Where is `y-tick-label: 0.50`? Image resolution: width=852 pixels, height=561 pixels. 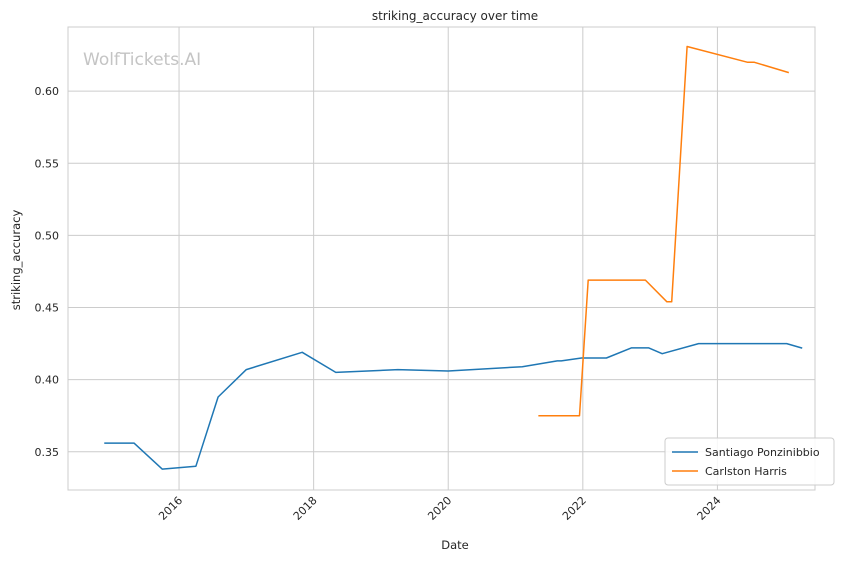
y-tick-label: 0.50 is located at coordinates (47, 235).